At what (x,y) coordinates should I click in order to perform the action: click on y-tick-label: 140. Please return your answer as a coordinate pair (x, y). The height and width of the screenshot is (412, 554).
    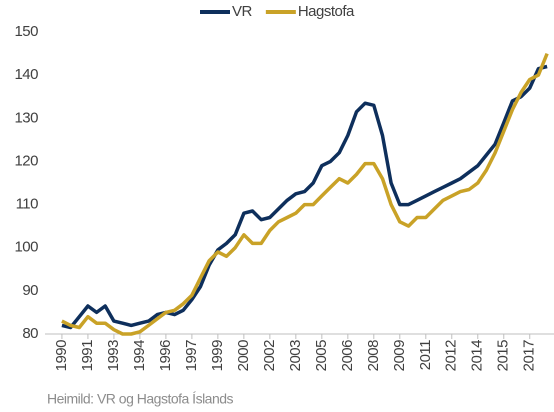
    Looking at the image, I should click on (26, 74).